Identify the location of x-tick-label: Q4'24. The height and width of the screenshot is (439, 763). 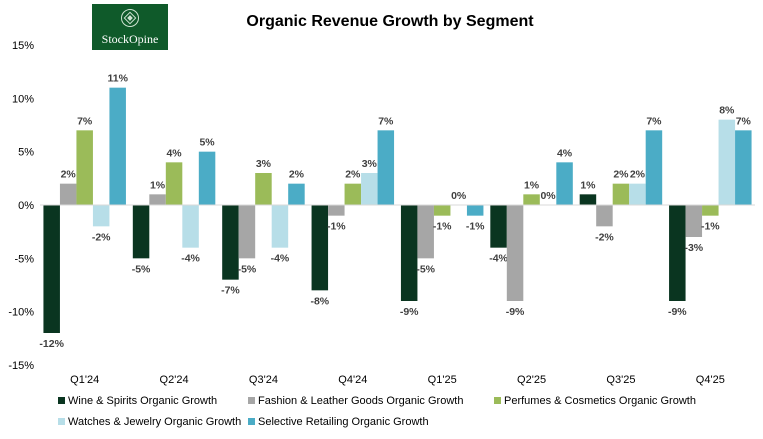
(352, 380).